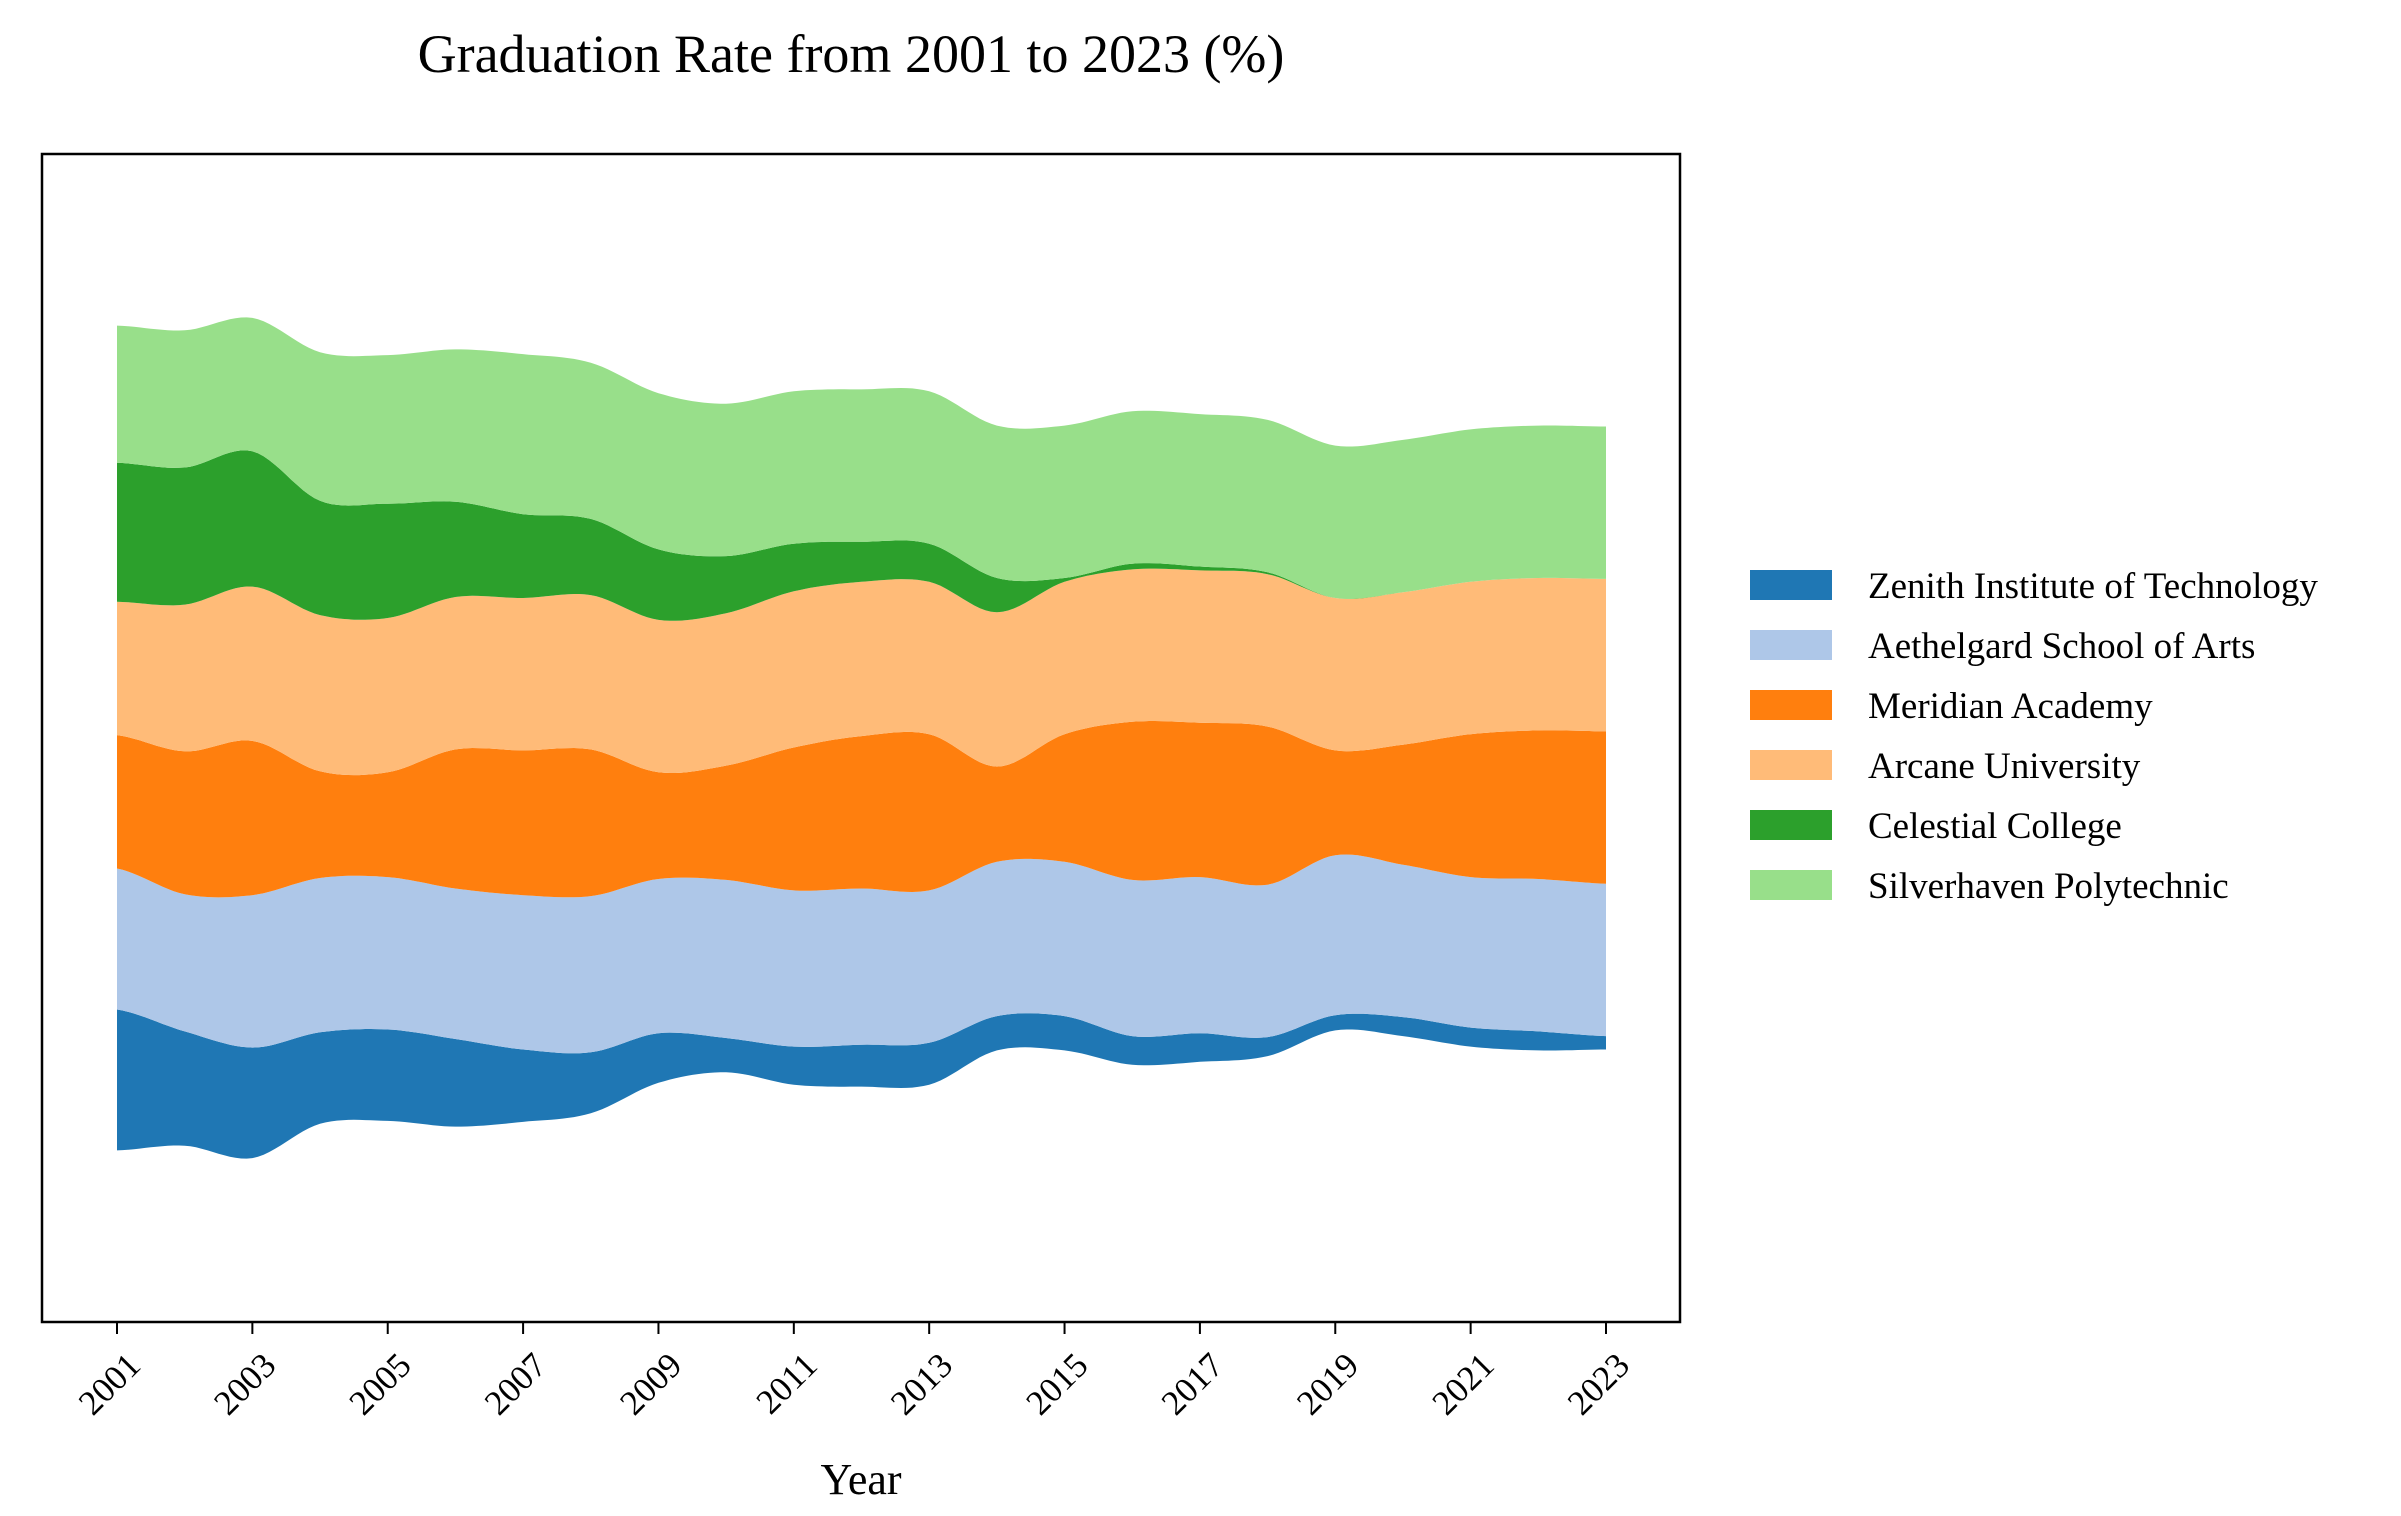 Image resolution: width=2401 pixels, height=1516 pixels. Describe the element at coordinates (787, 1383) in the screenshot. I see `x-tick-label: 2011` at that location.